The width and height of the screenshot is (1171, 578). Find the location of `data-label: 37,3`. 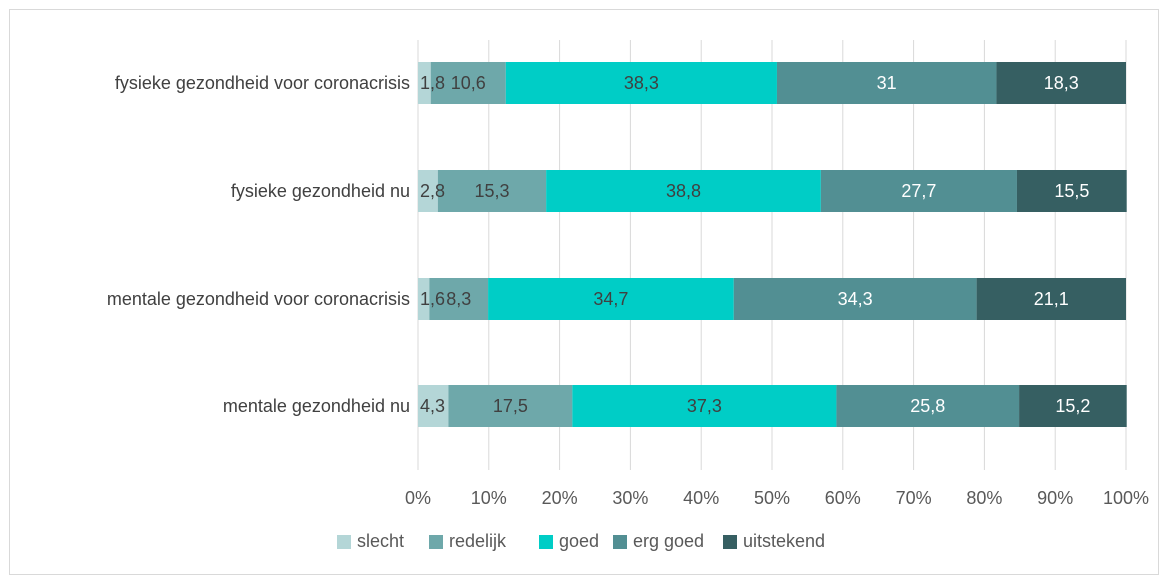

data-label: 37,3 is located at coordinates (704, 406).